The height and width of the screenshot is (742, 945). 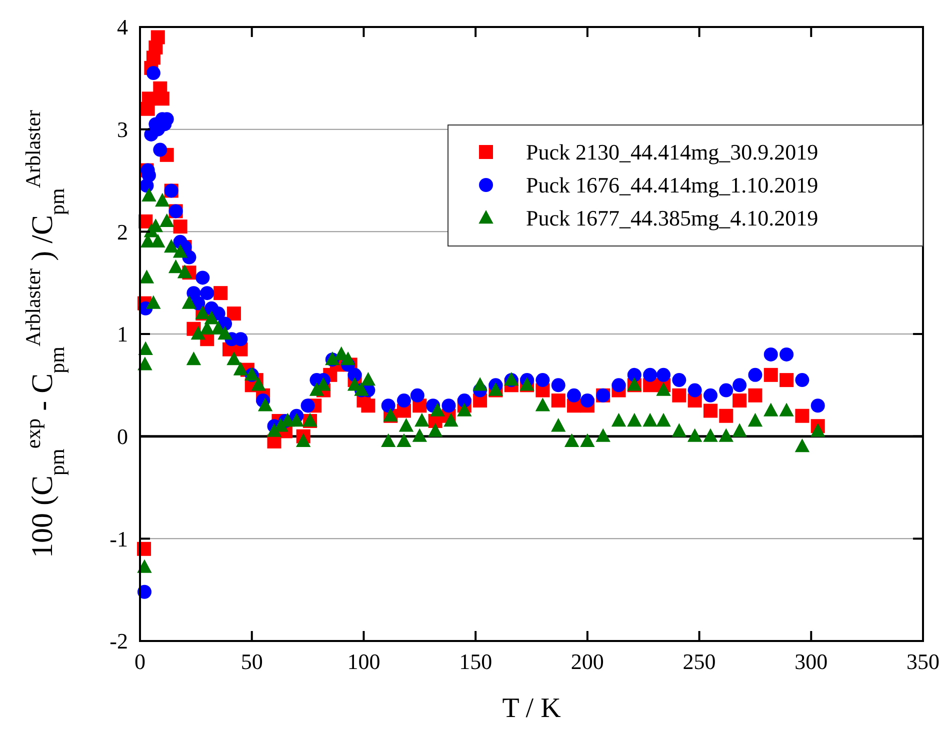 I want to click on y-tick-label: 1, so click(x=122, y=334).